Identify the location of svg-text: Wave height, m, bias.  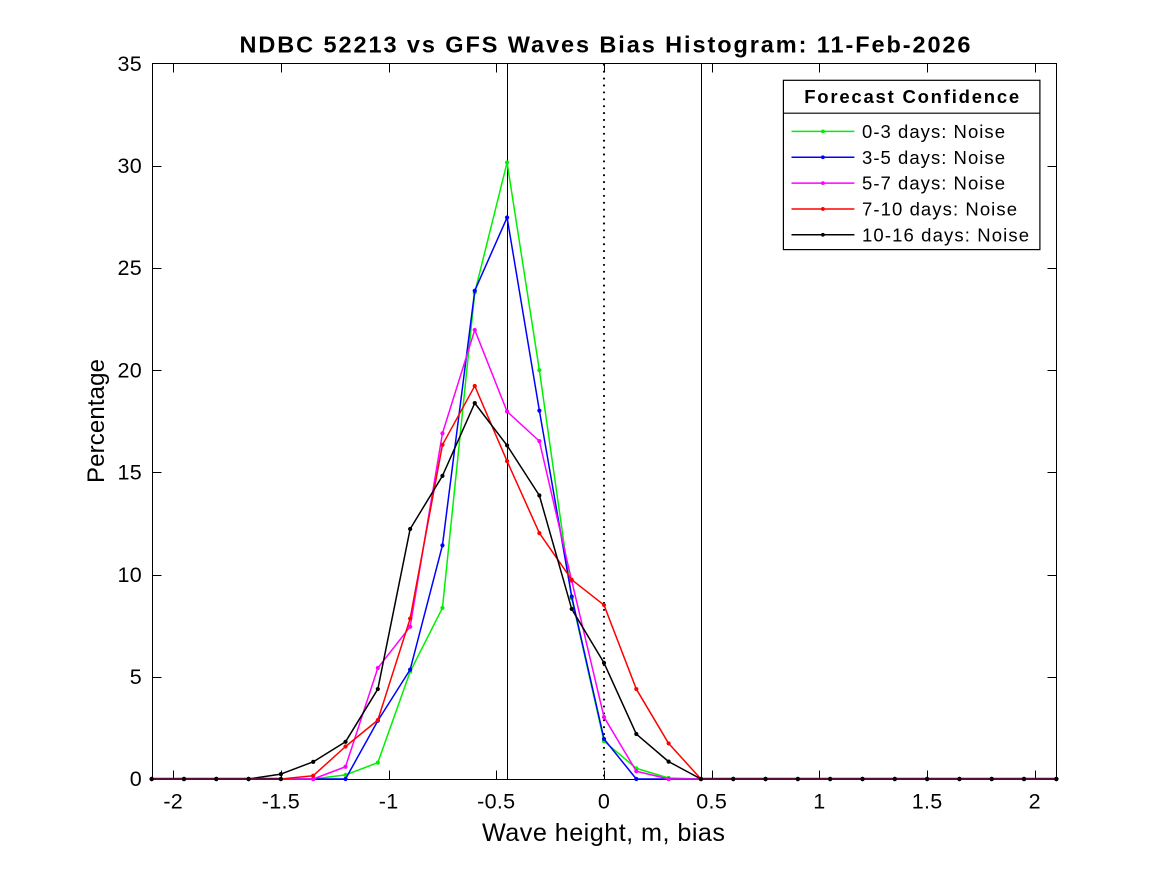
(603, 833).